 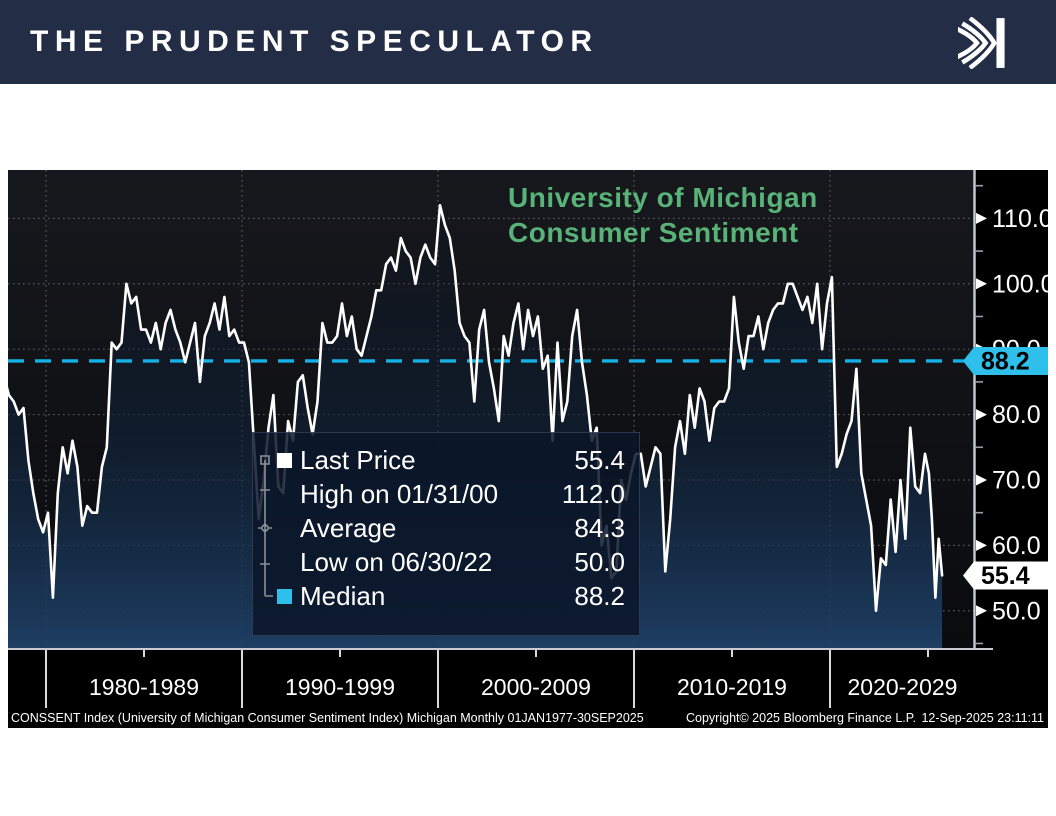 I want to click on median-axis-badge, so click(x=1005, y=360).